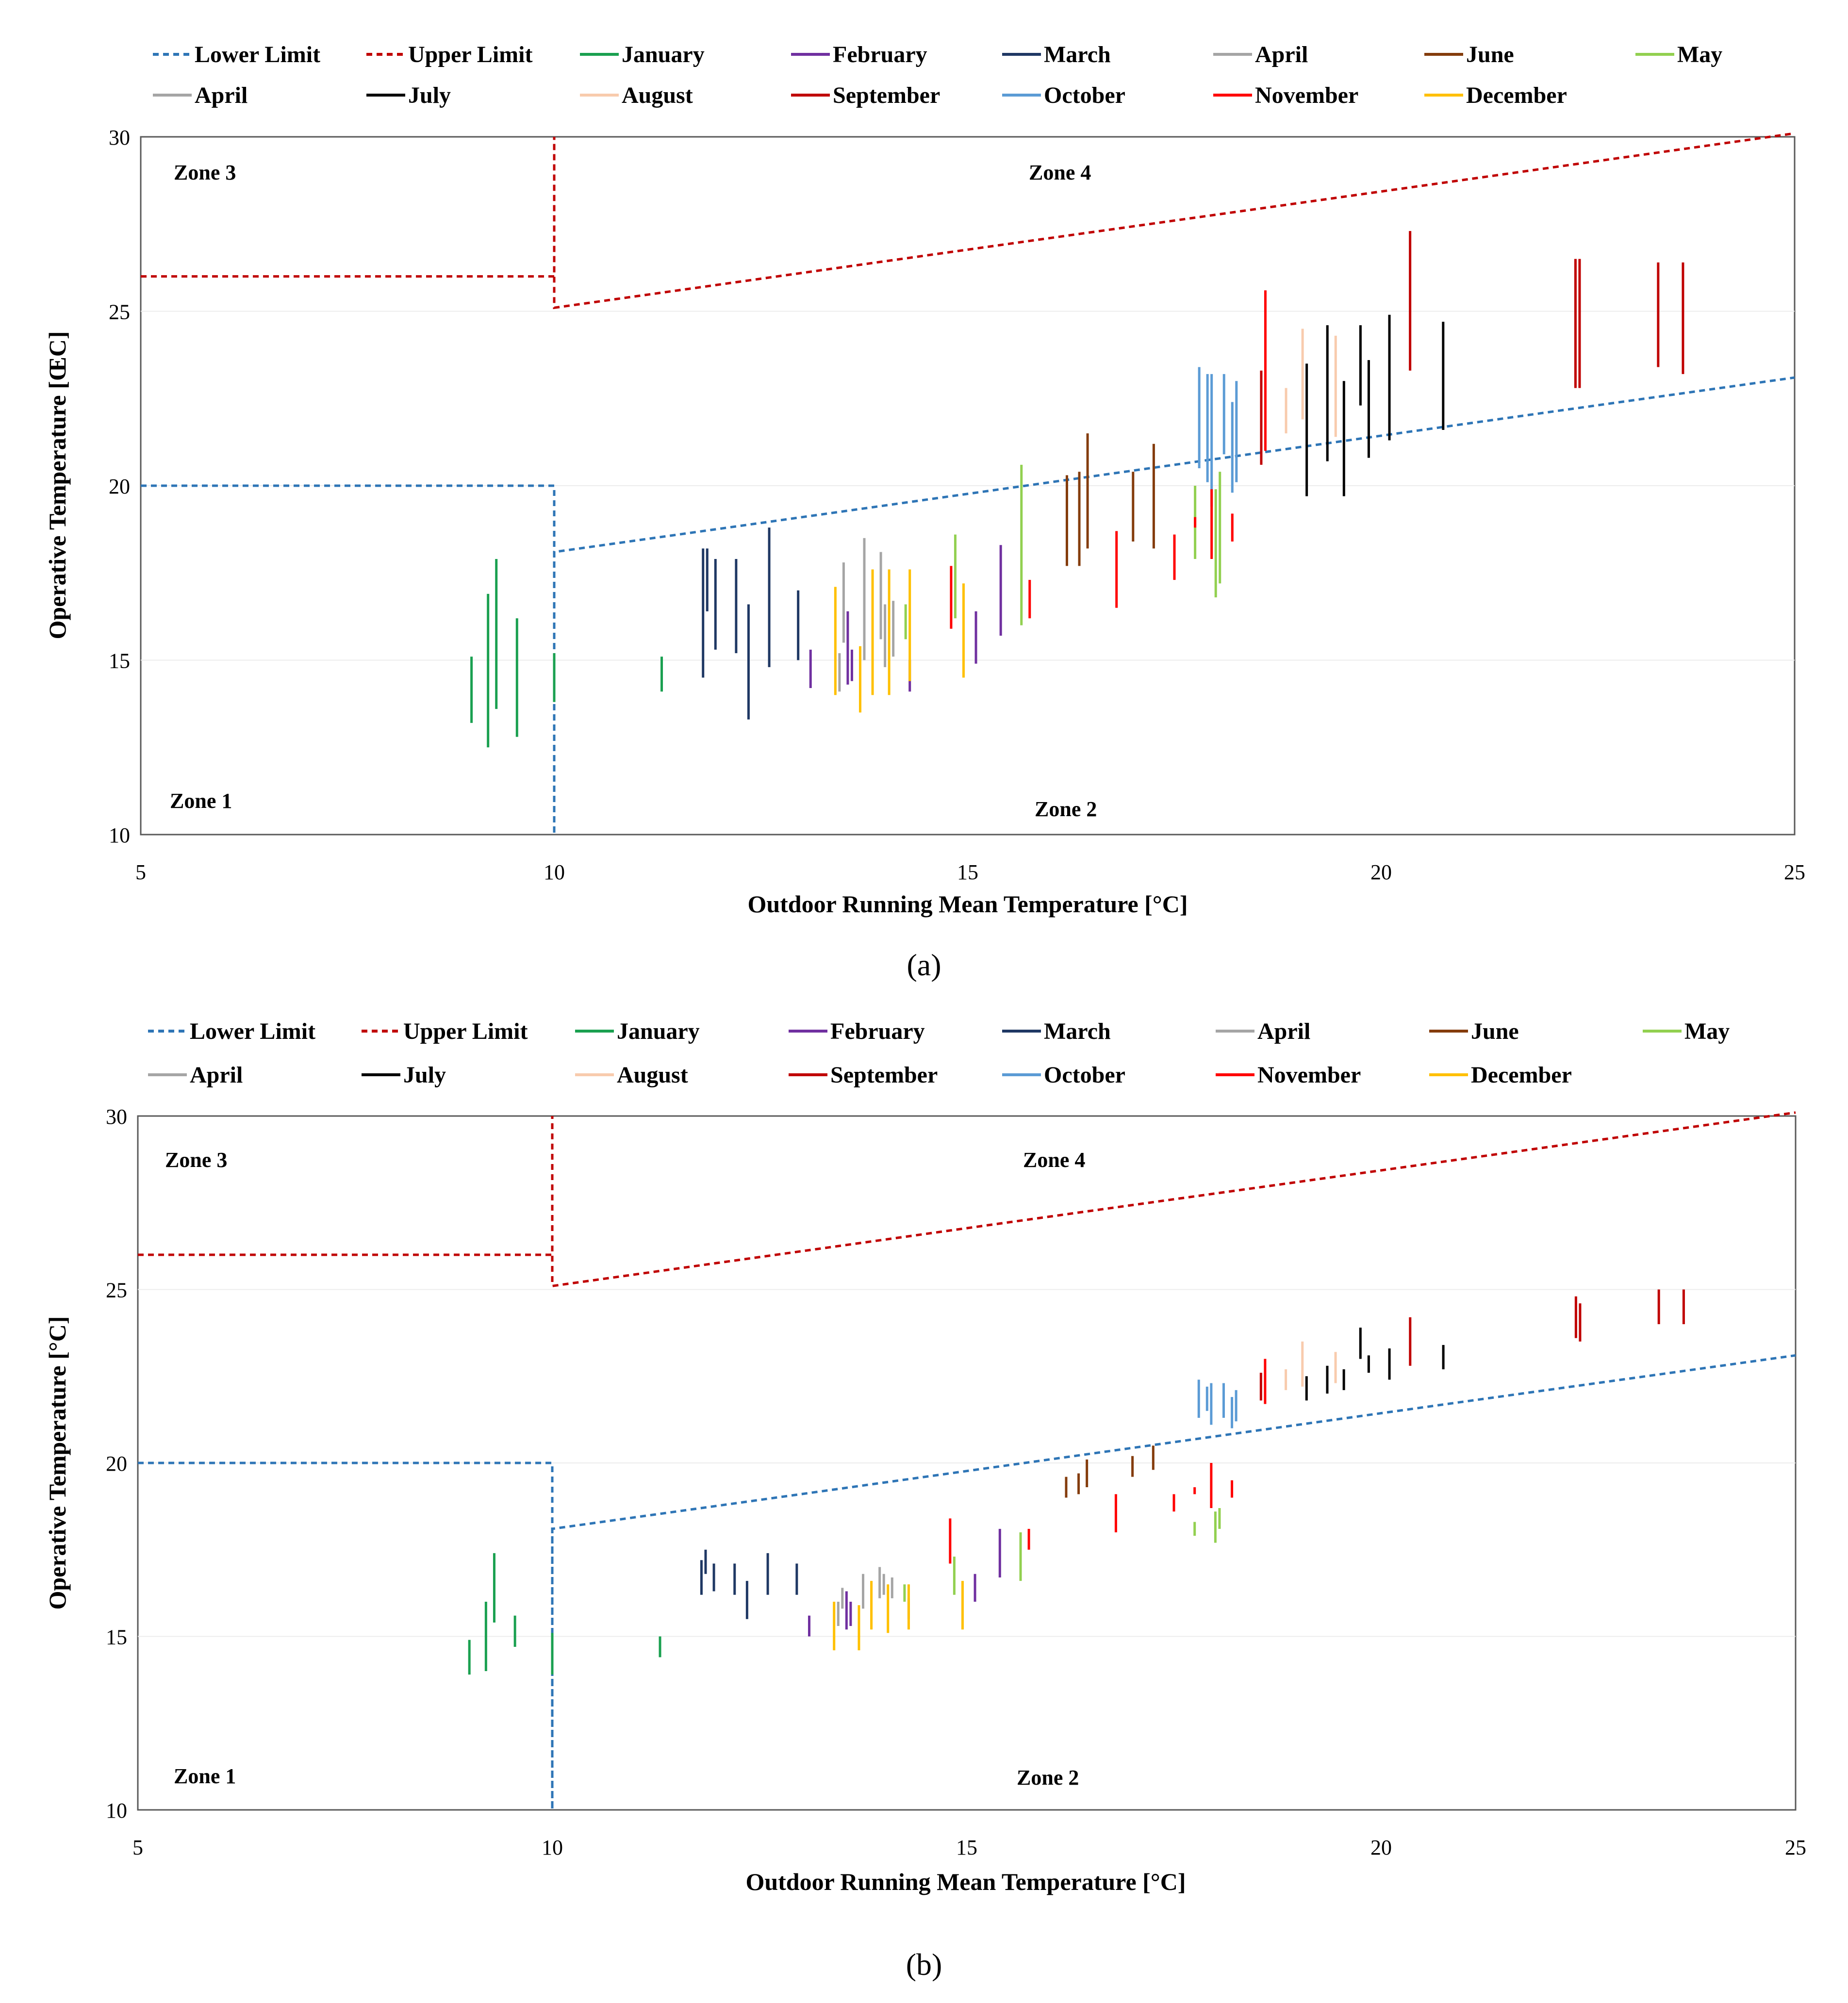 The height and width of the screenshot is (2003, 1848). Describe the element at coordinates (57, 1462) in the screenshot. I see `y-axis-title: Operative Temperature [°C]` at that location.